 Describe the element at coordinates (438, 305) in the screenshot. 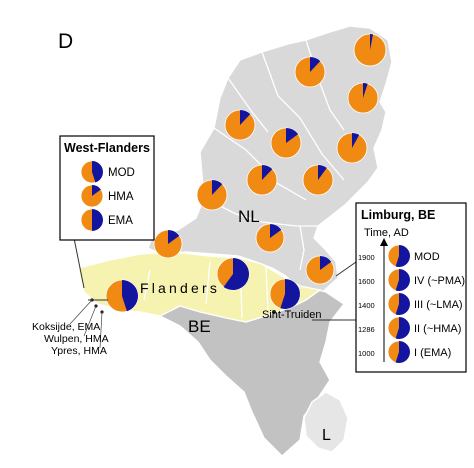

I see `limburg-label-2: III (~LMA)` at that location.